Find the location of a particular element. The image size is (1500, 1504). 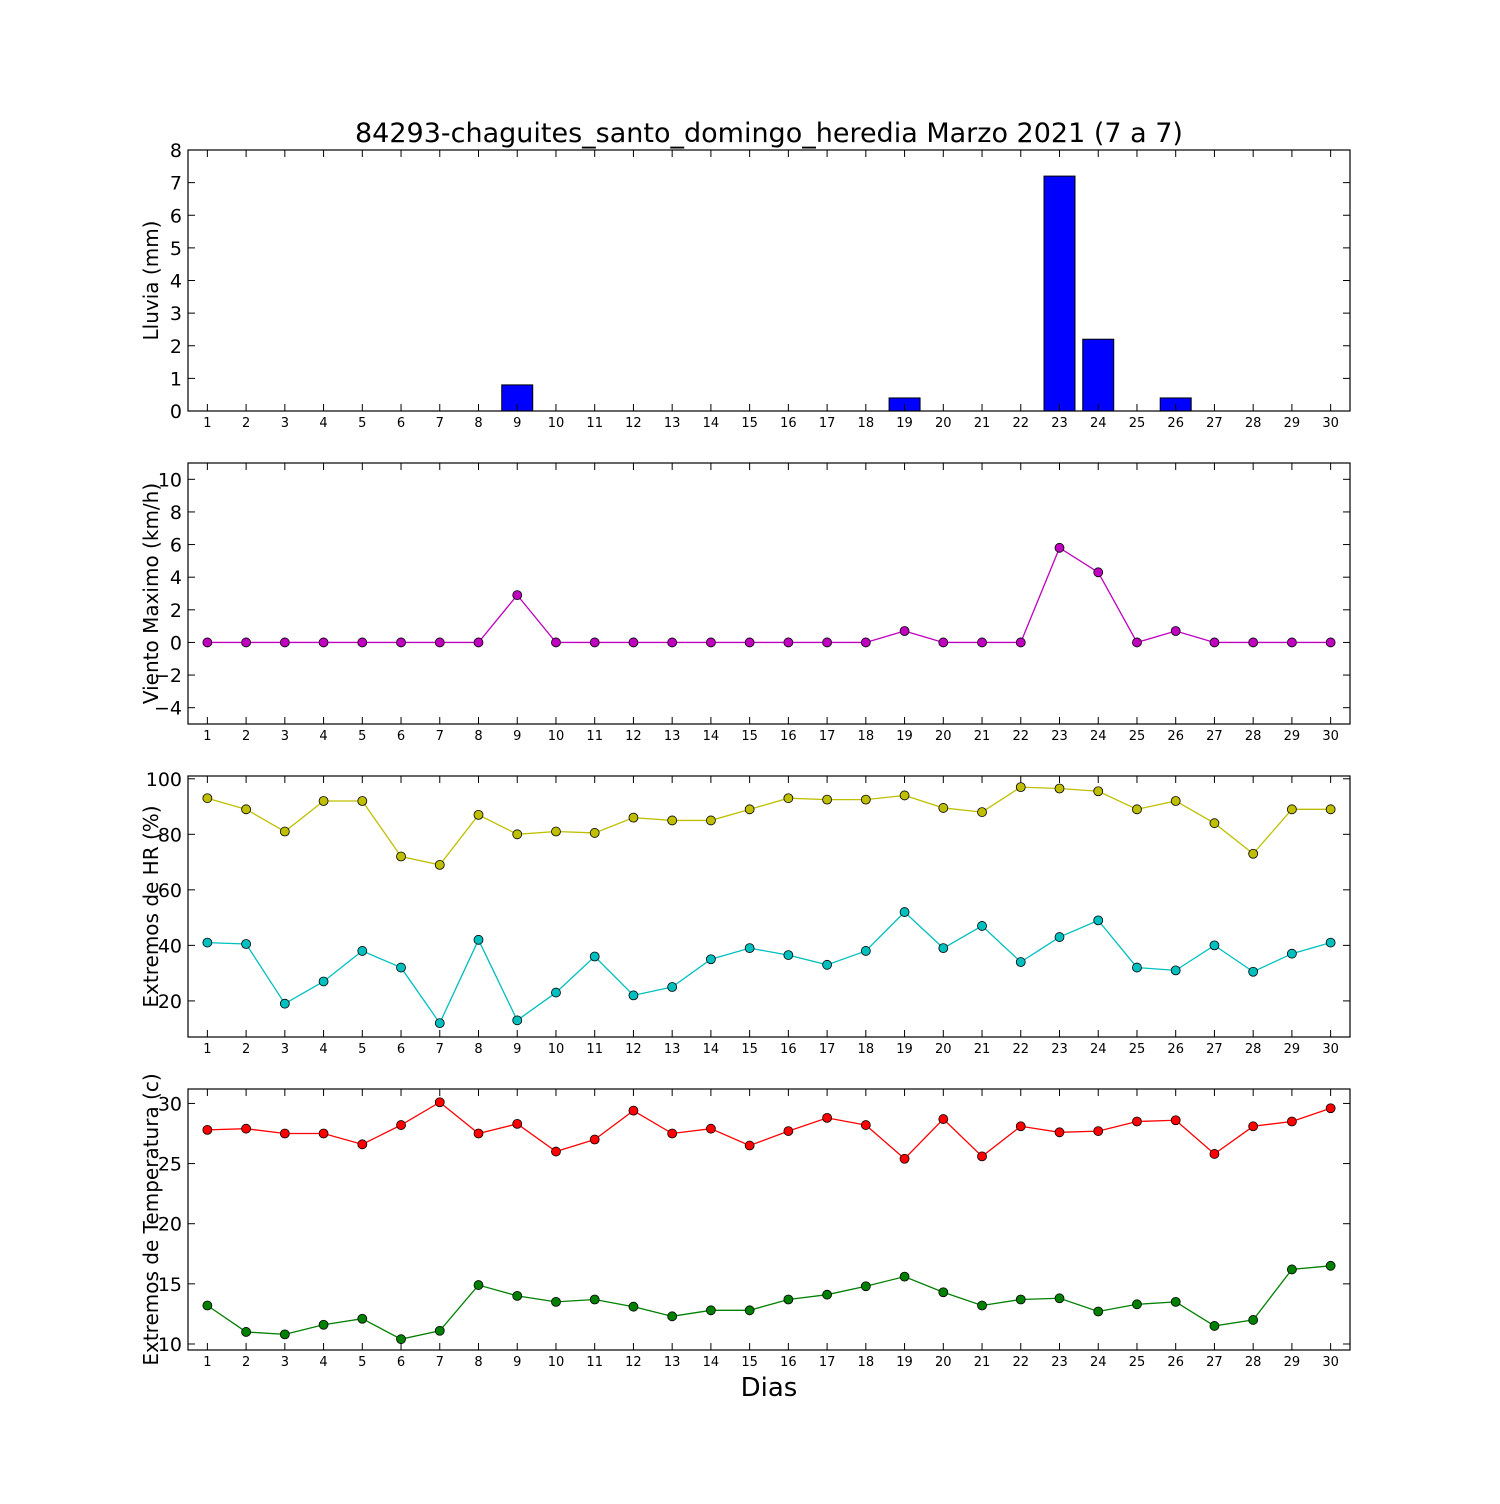

y-tick-label: 3 is located at coordinates (176, 314).